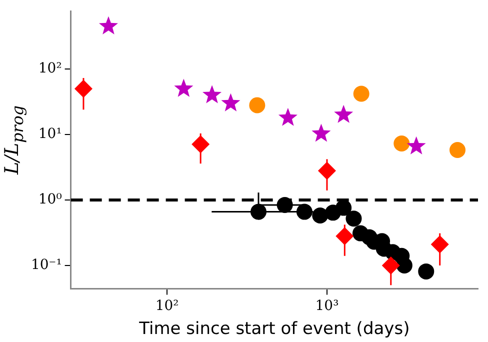  I want to click on y-tick-label: 10¹, so click(50, 134).